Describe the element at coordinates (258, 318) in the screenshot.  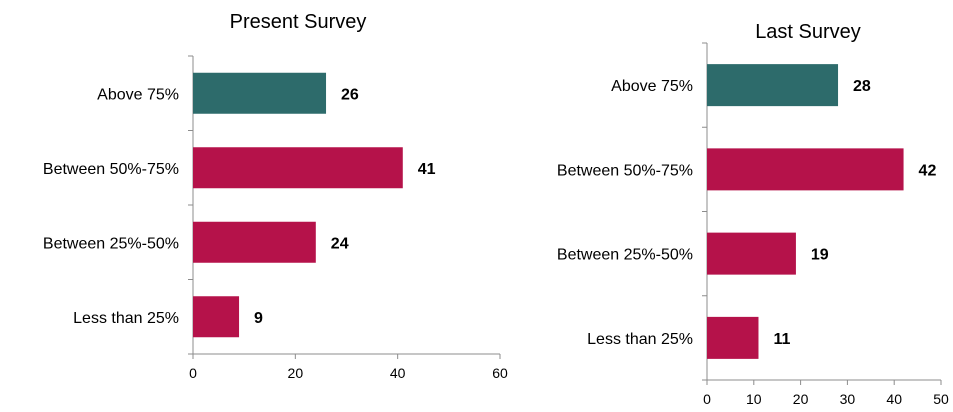
I see `present-data-label: 9` at that location.